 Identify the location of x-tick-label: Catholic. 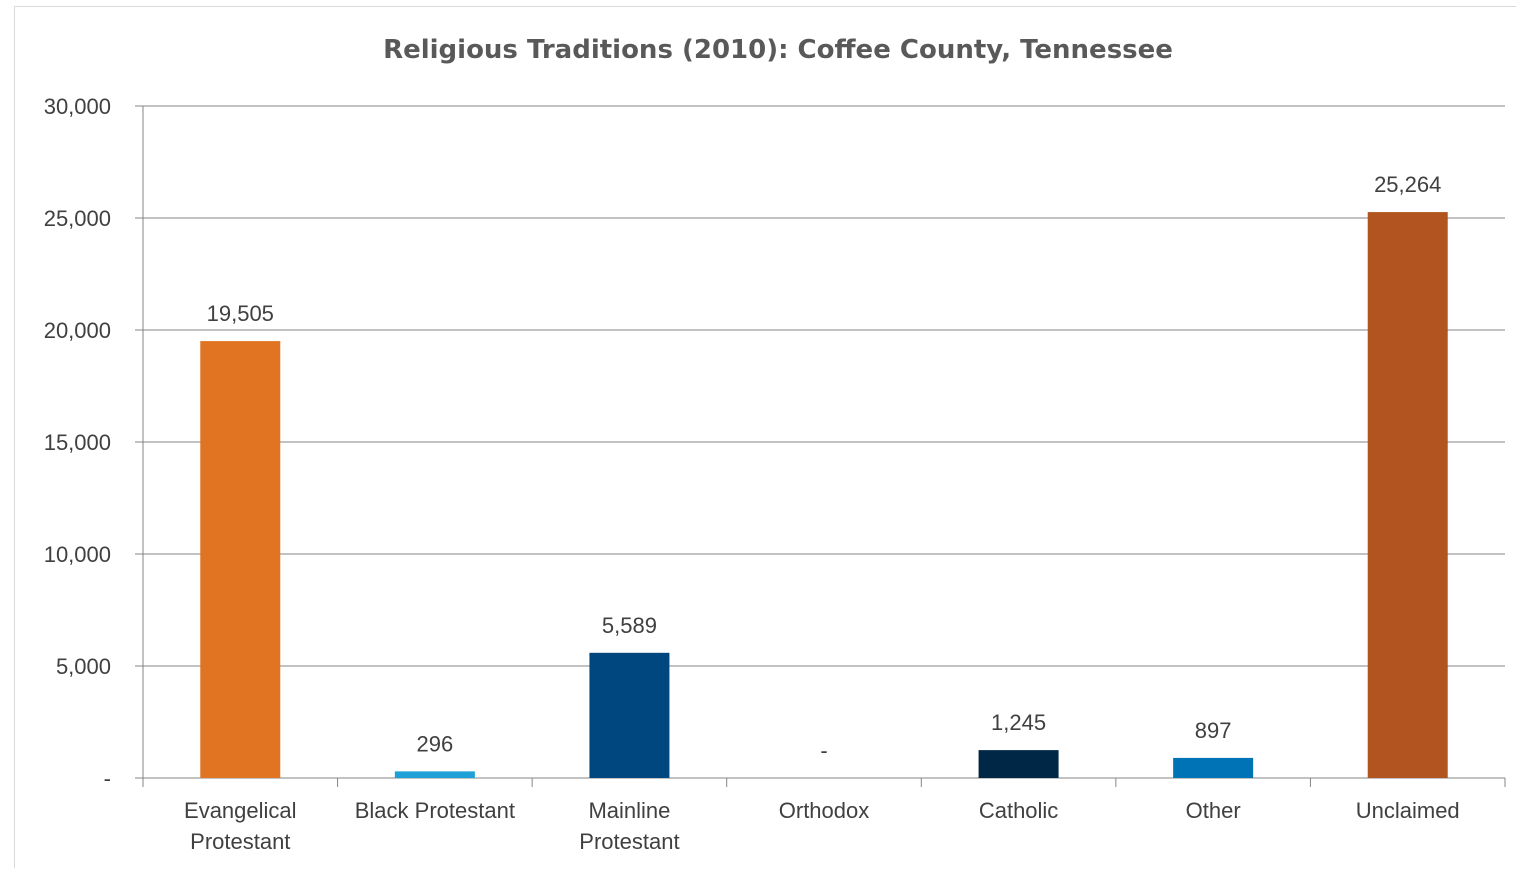
(1018, 810).